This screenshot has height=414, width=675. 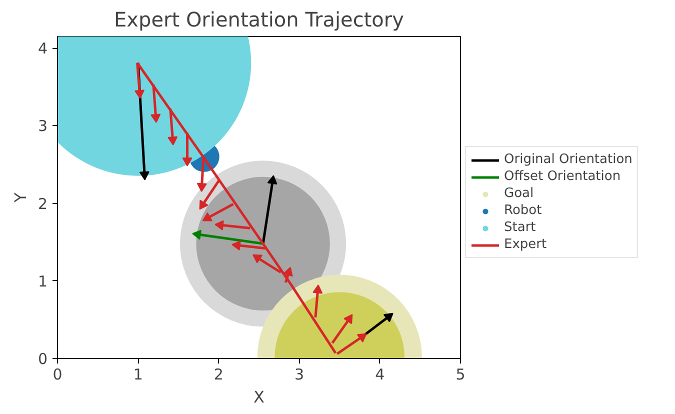 What do you see at coordinates (43, 281) in the screenshot?
I see `y-tick-label: 1` at bounding box center [43, 281].